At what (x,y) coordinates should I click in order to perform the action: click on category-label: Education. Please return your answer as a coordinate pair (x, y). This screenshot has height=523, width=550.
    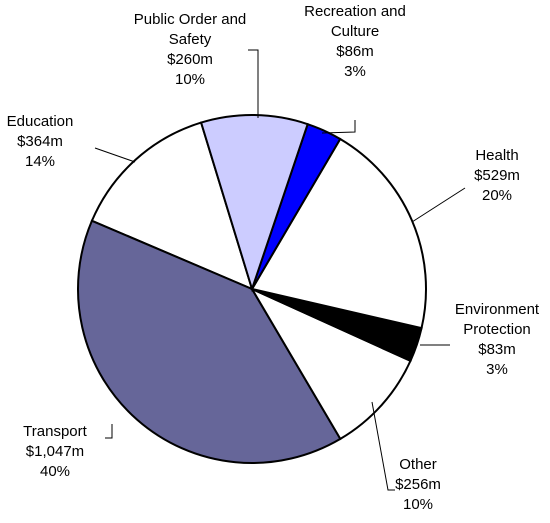
    Looking at the image, I should click on (40, 121).